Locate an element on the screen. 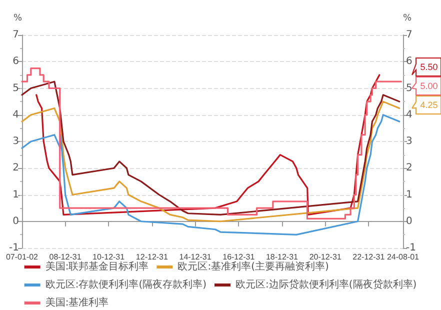 The width and height of the screenshot is (441, 310). y2-tick-label: 0 is located at coordinates (409, 221).